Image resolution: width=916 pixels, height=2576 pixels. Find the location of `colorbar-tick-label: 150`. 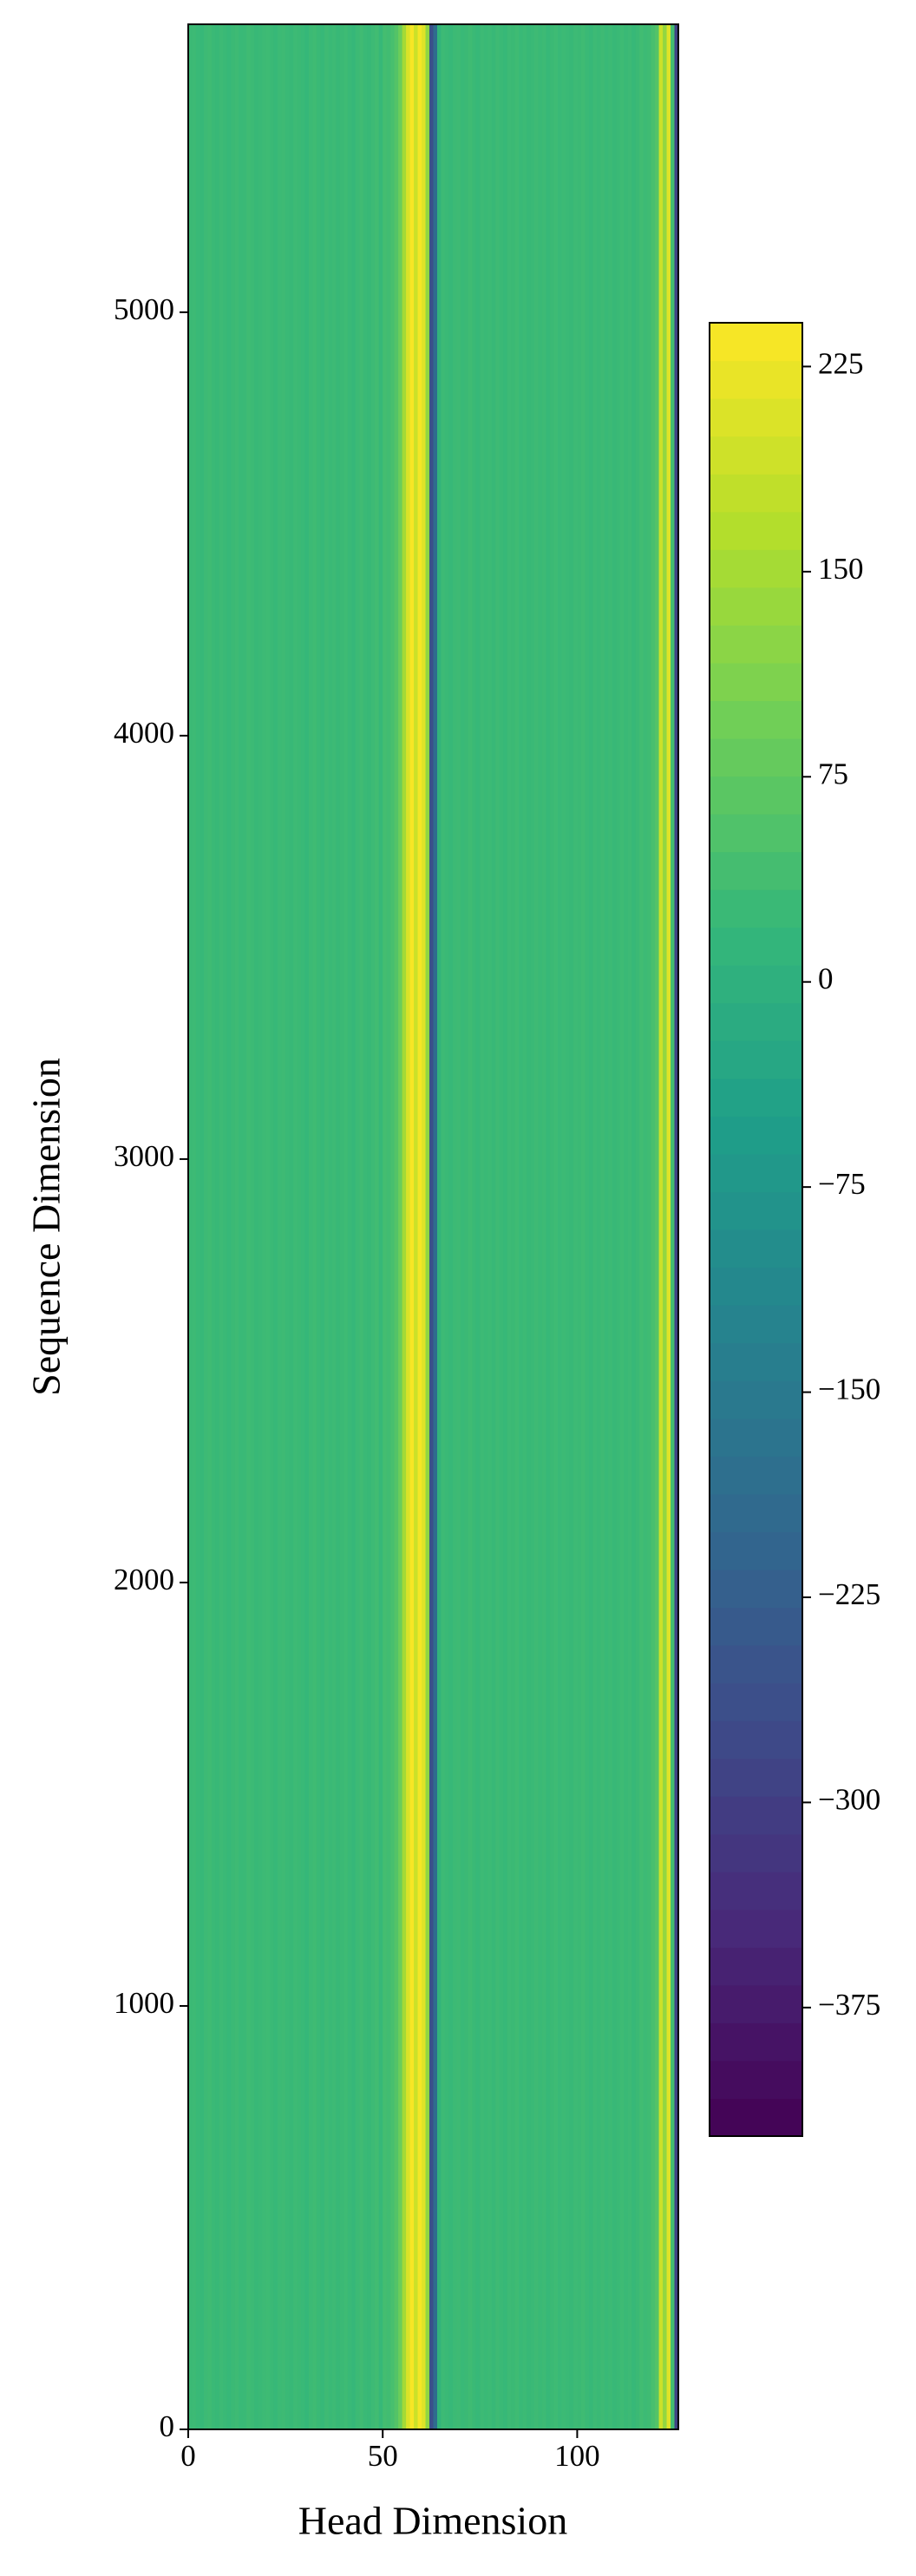

colorbar-tick-label: 150 is located at coordinates (841, 569).